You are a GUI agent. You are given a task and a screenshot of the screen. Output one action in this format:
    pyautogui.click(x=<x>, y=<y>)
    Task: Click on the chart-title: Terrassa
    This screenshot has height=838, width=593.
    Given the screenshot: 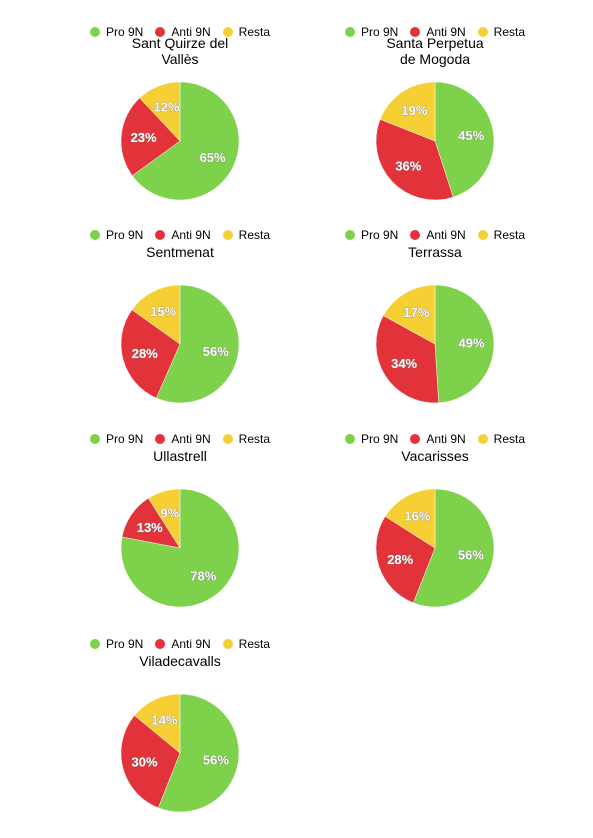 What is the action you would take?
    pyautogui.click(x=435, y=252)
    